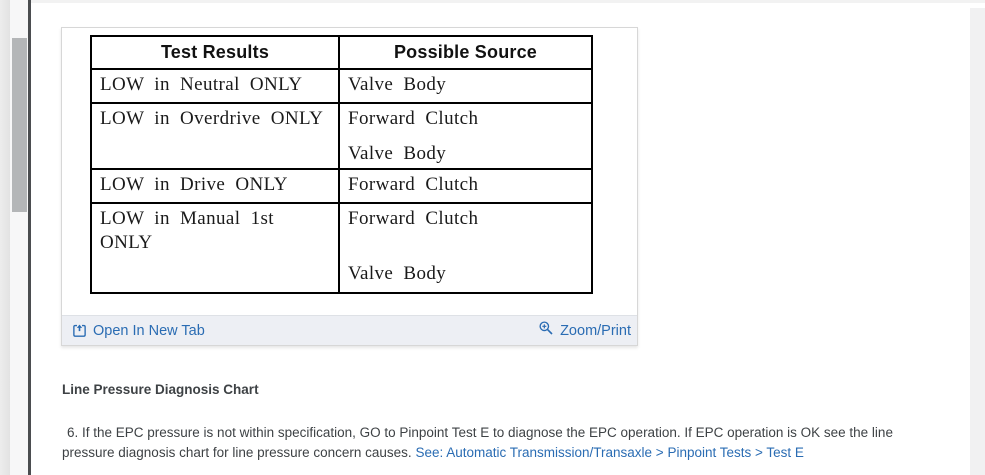  Describe the element at coordinates (79, 330) in the screenshot. I see `open-in-new-tab-icon` at that location.